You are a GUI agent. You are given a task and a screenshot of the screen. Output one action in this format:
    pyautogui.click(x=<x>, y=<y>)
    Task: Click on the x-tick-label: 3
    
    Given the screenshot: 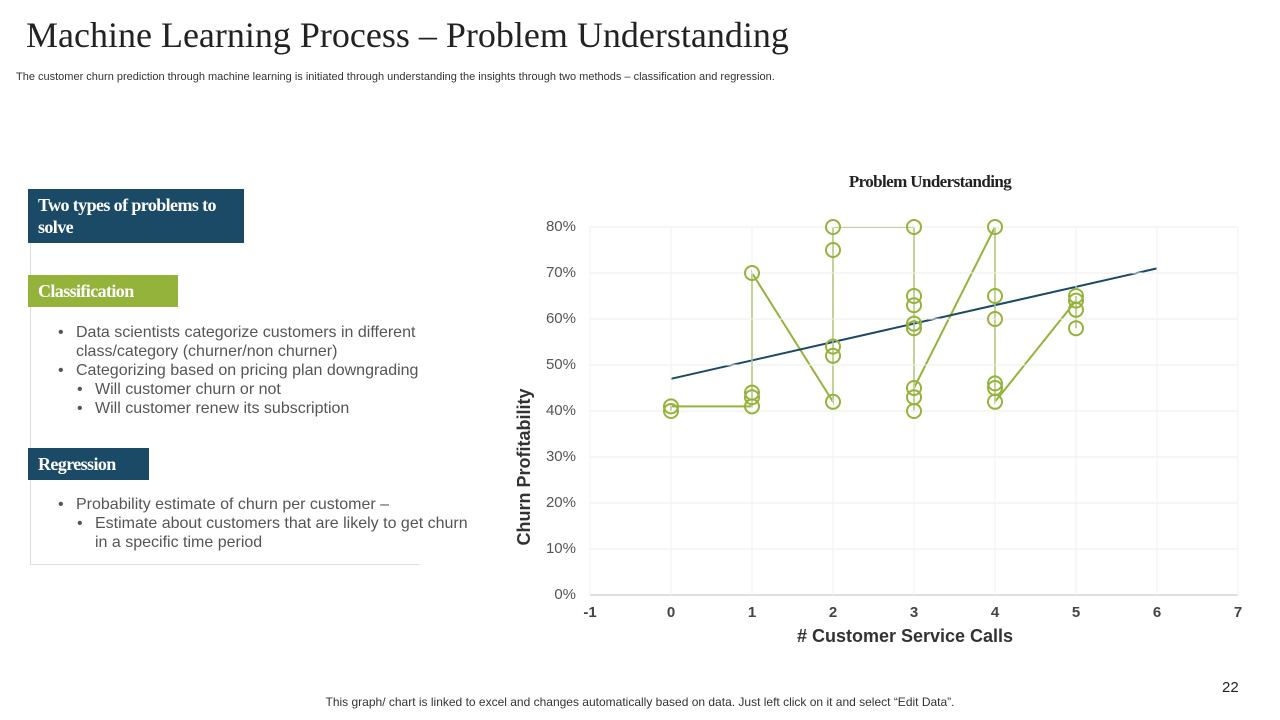 What is the action you would take?
    pyautogui.click(x=914, y=612)
    